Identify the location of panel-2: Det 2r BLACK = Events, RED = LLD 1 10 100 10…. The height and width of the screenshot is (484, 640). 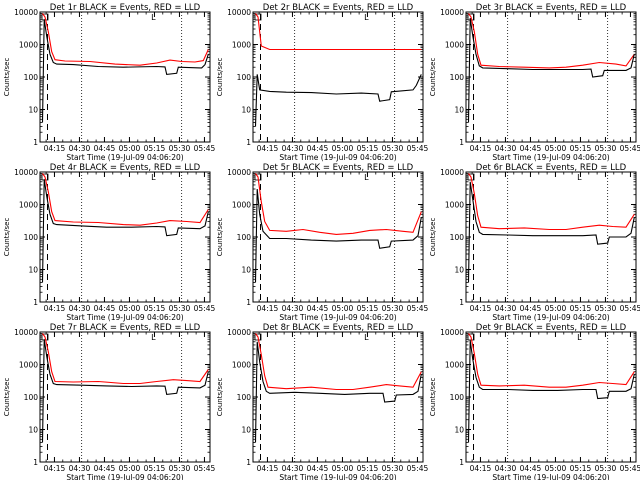
(322, 82).